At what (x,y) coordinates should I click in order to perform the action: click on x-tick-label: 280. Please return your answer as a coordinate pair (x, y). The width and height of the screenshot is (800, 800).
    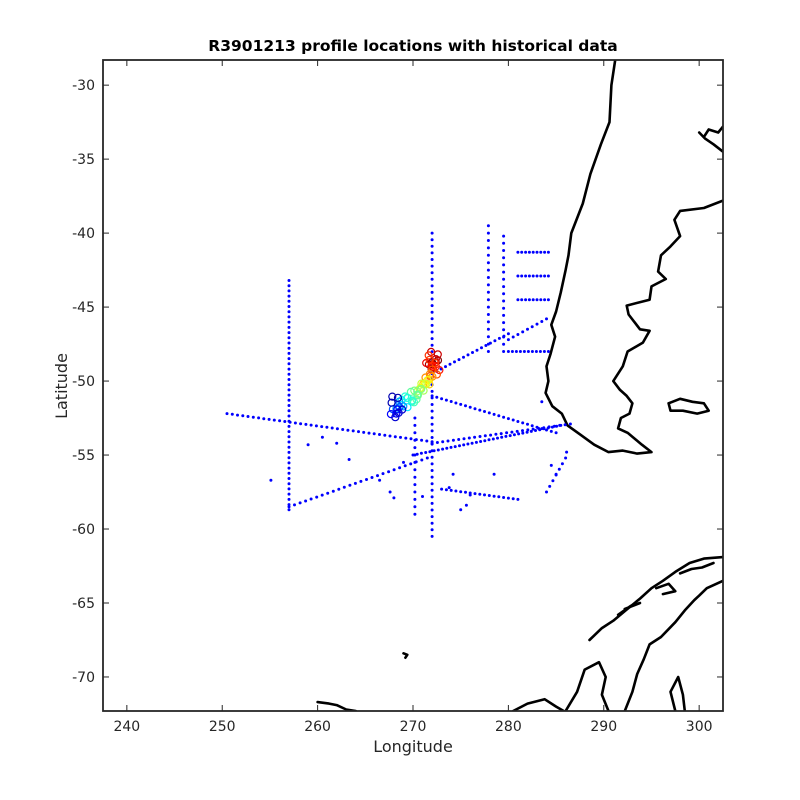
    Looking at the image, I should click on (508, 727).